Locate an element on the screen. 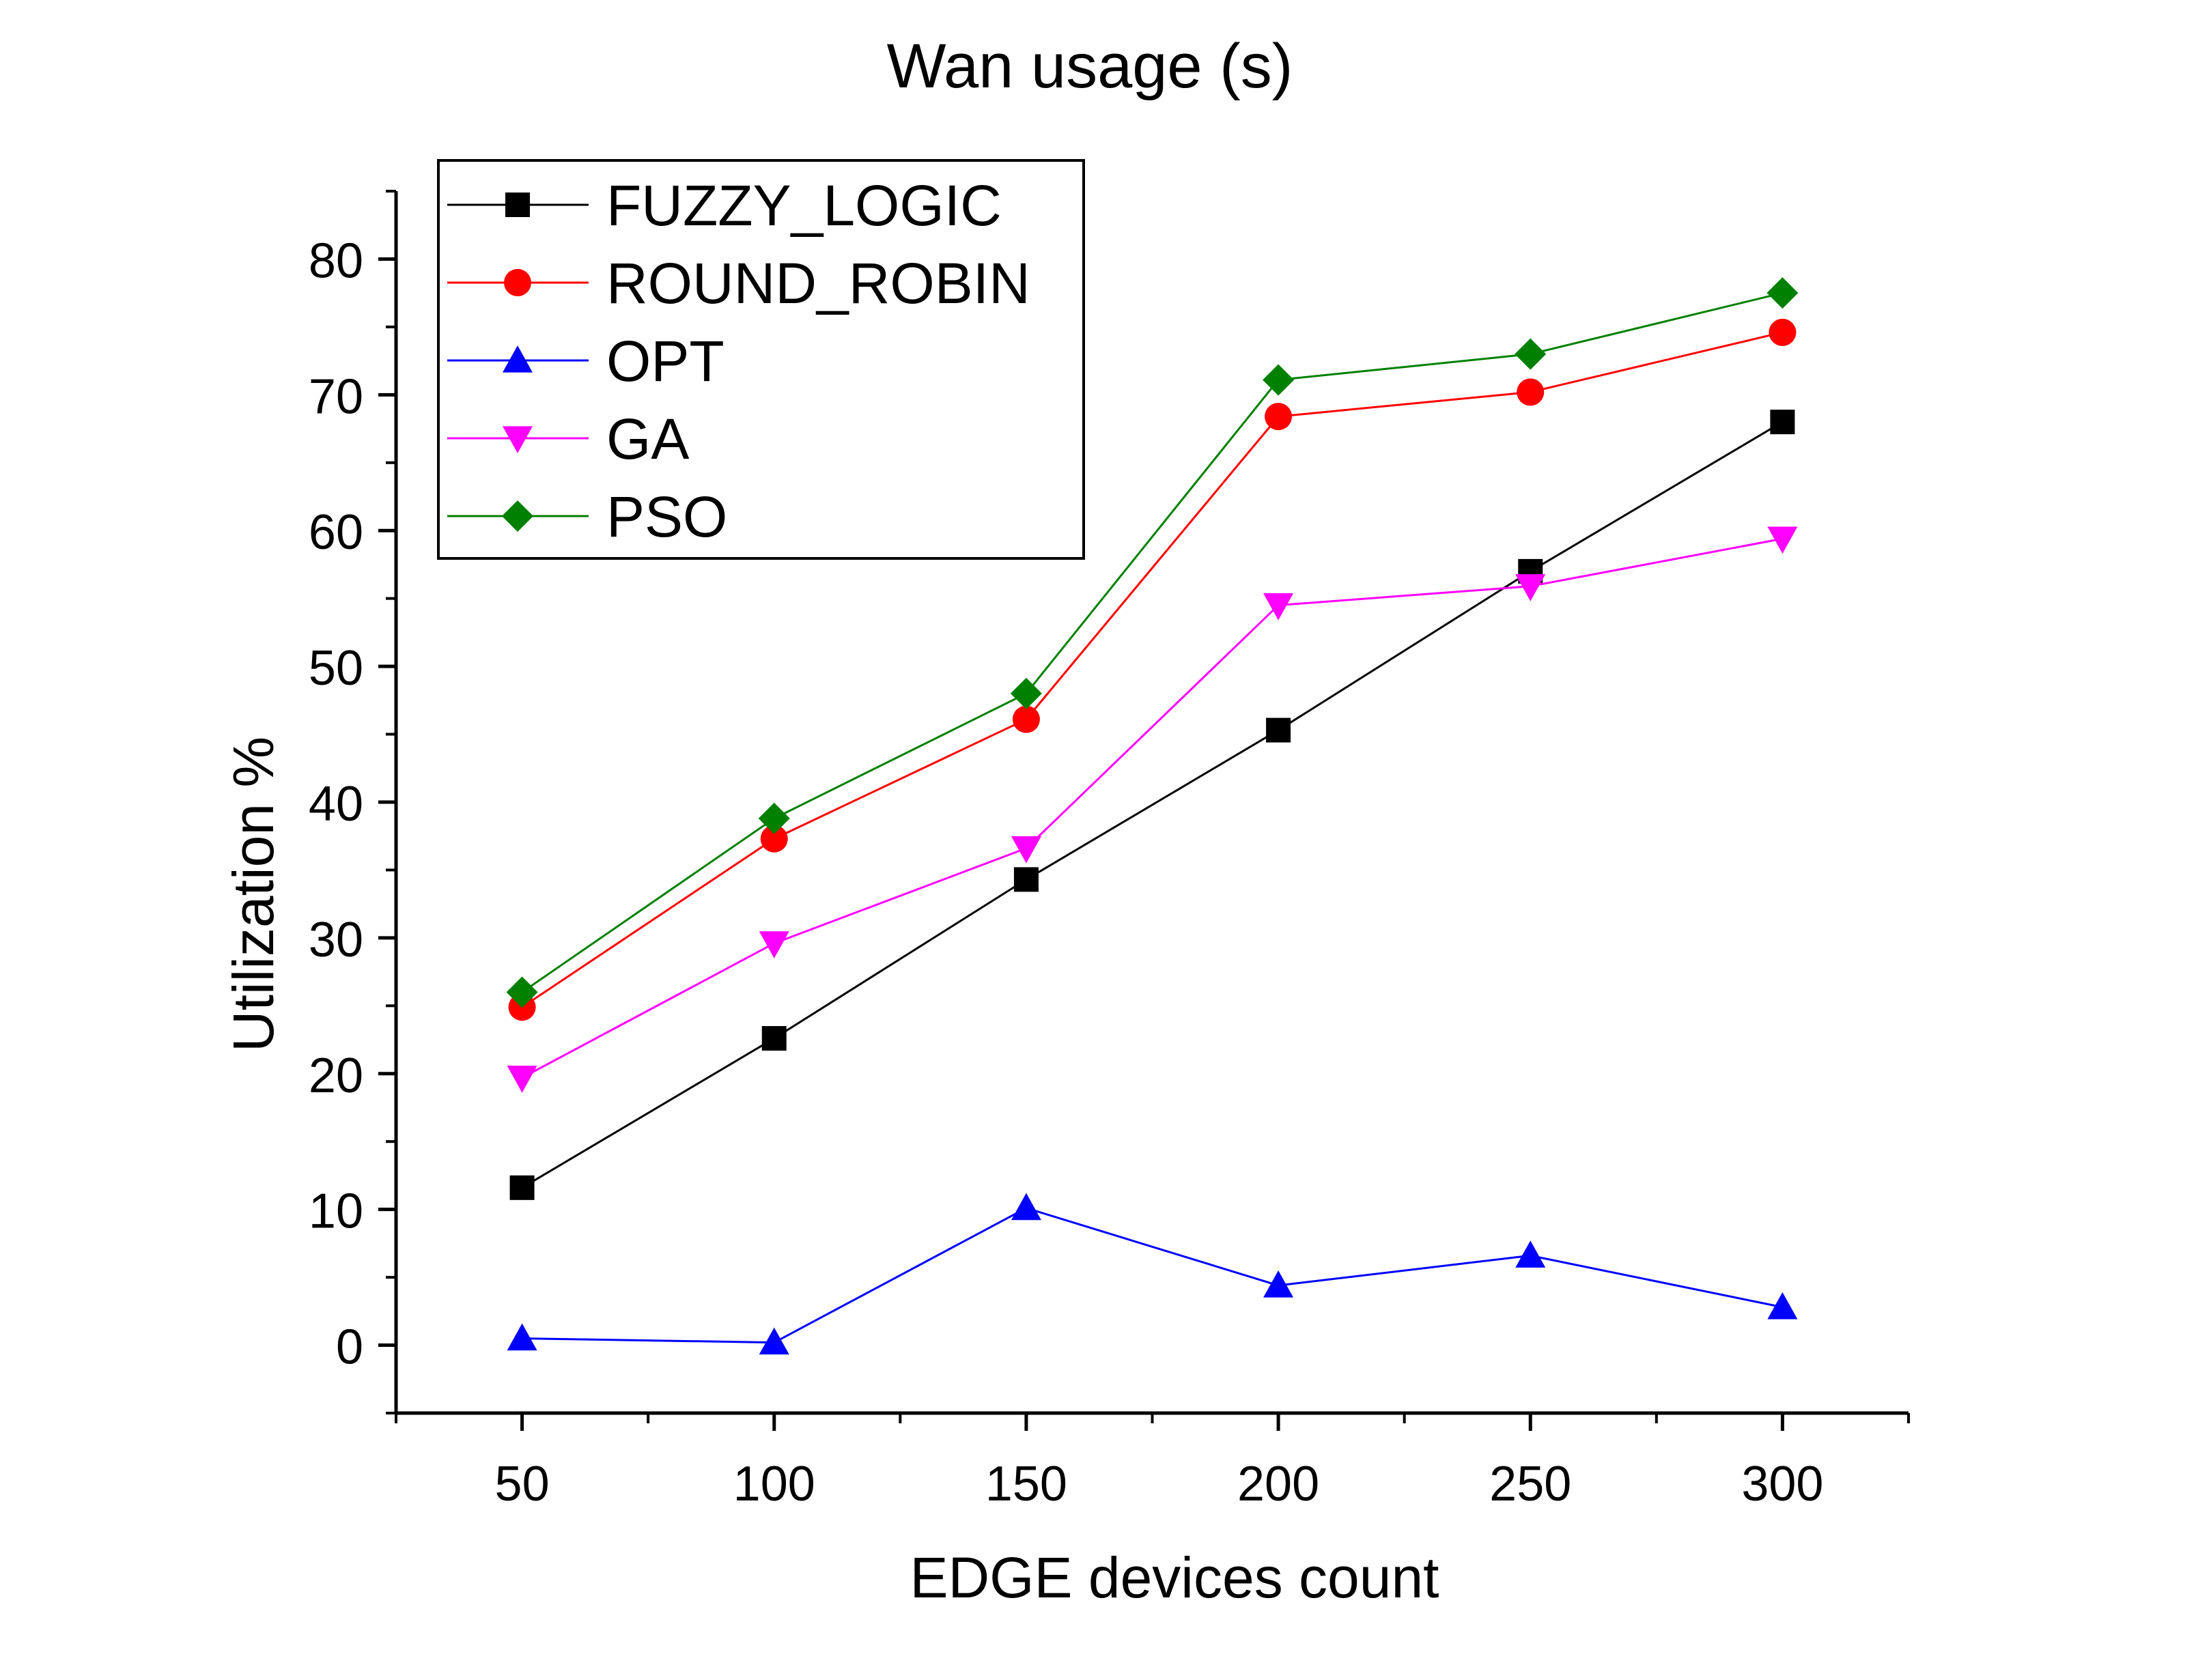 This screenshot has height=1680, width=2196. x-tick-label: 100 is located at coordinates (774, 1484).